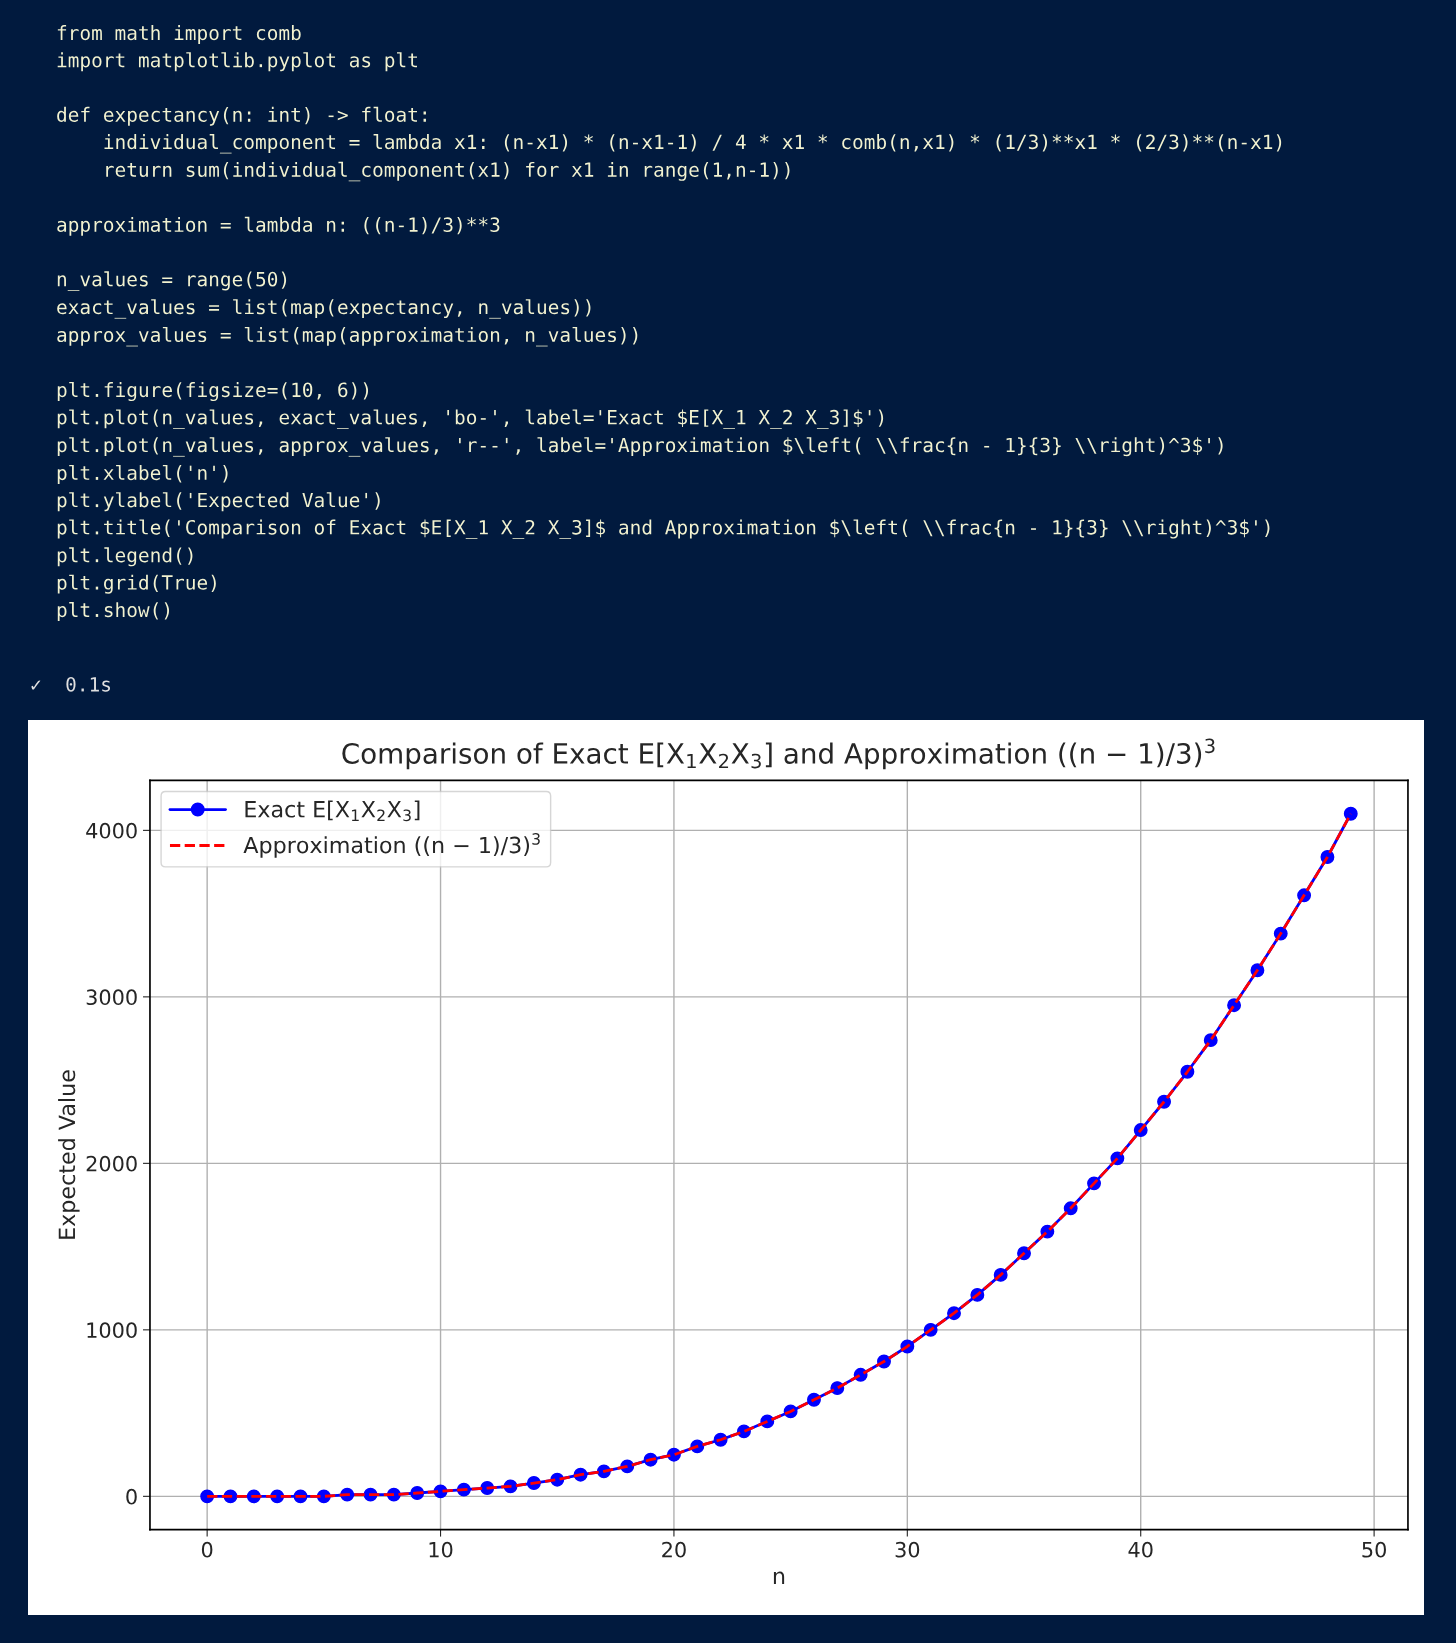 This screenshot has height=1643, width=1456. I want to click on x-tick-label: 50, so click(1374, 1549).